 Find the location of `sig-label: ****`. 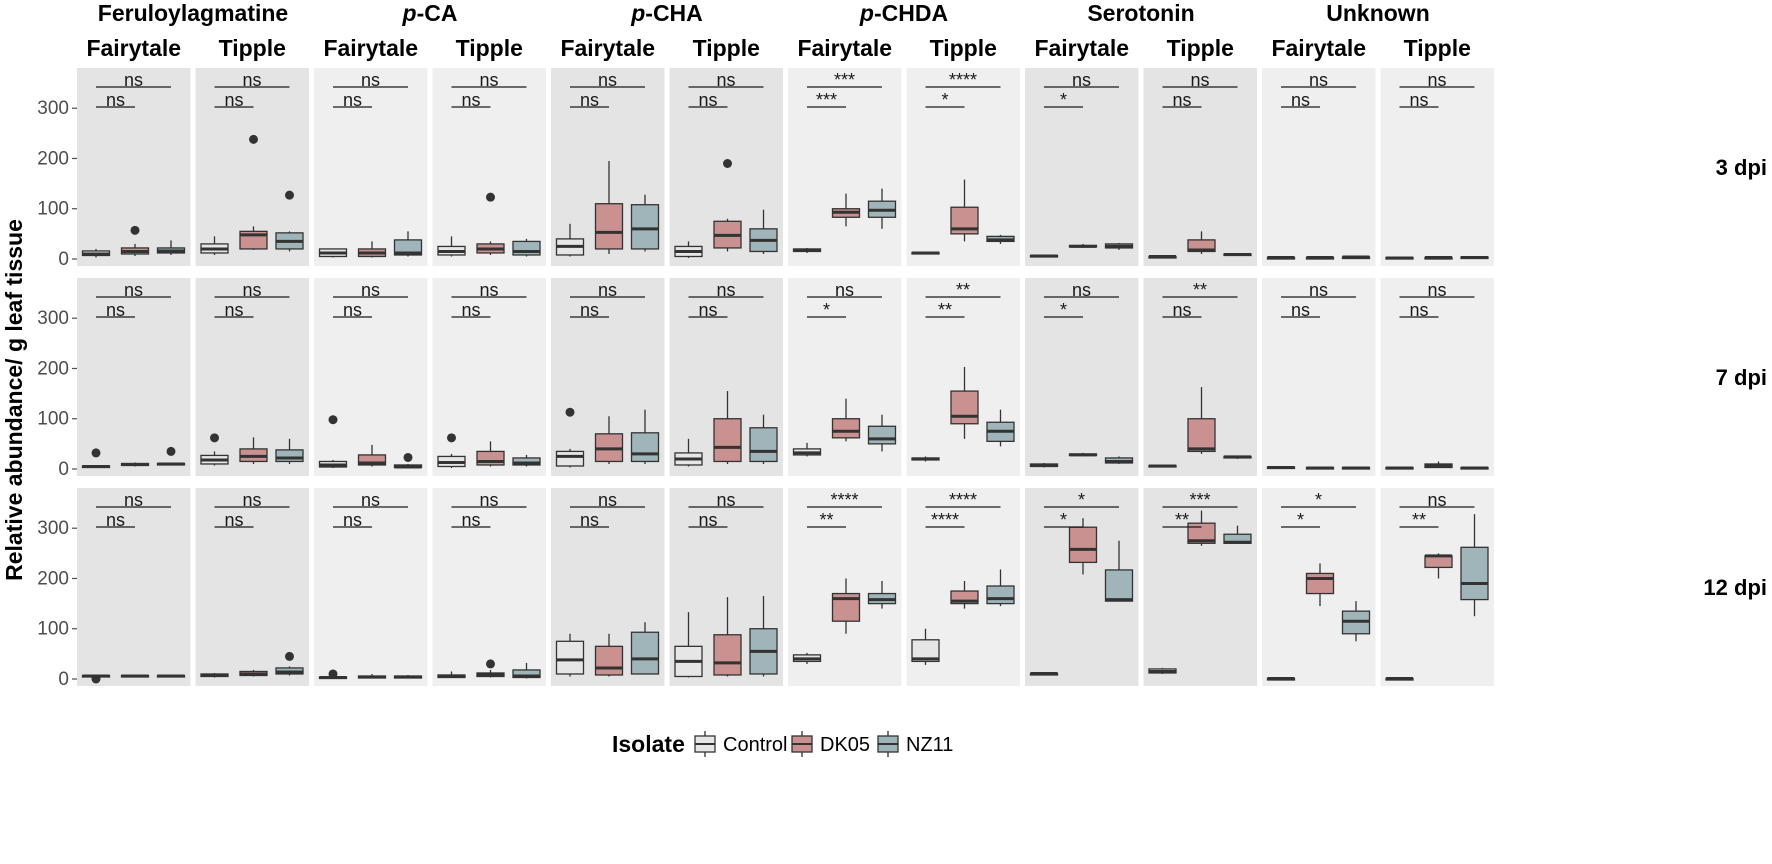

sig-label: **** is located at coordinates (963, 80).